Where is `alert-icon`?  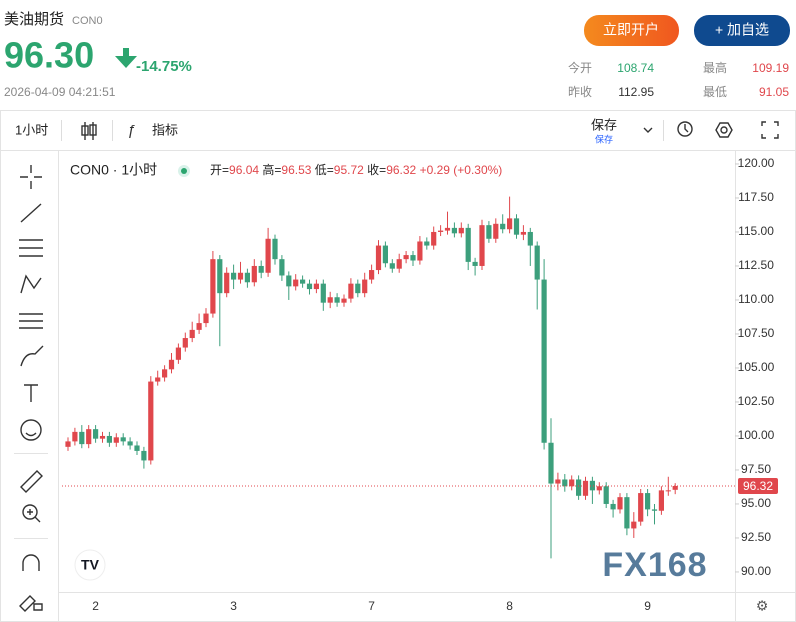
alert-icon is located at coordinates (685, 129).